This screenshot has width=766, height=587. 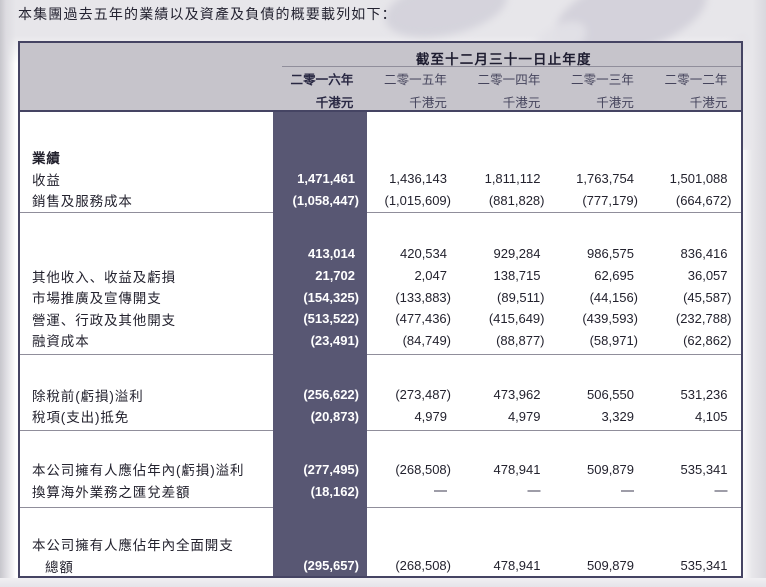 What do you see at coordinates (512, 179) in the screenshot?
I see `value-cell: 1,811,112` at bounding box center [512, 179].